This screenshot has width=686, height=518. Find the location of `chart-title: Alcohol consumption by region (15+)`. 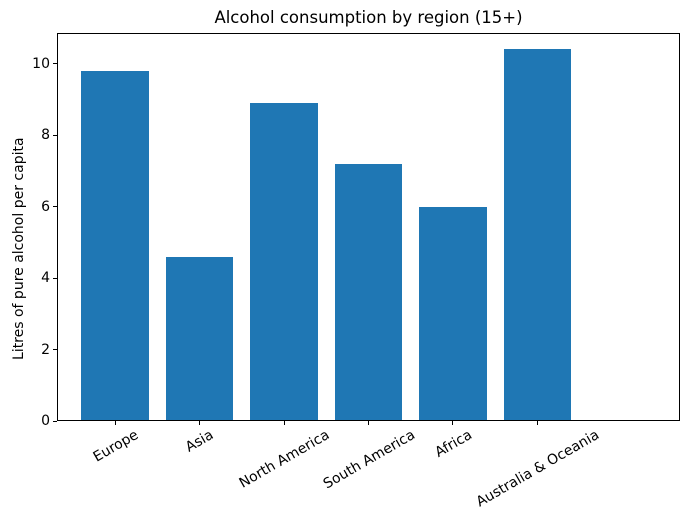

chart-title: Alcohol consumption by region (15+) is located at coordinates (368, 17).